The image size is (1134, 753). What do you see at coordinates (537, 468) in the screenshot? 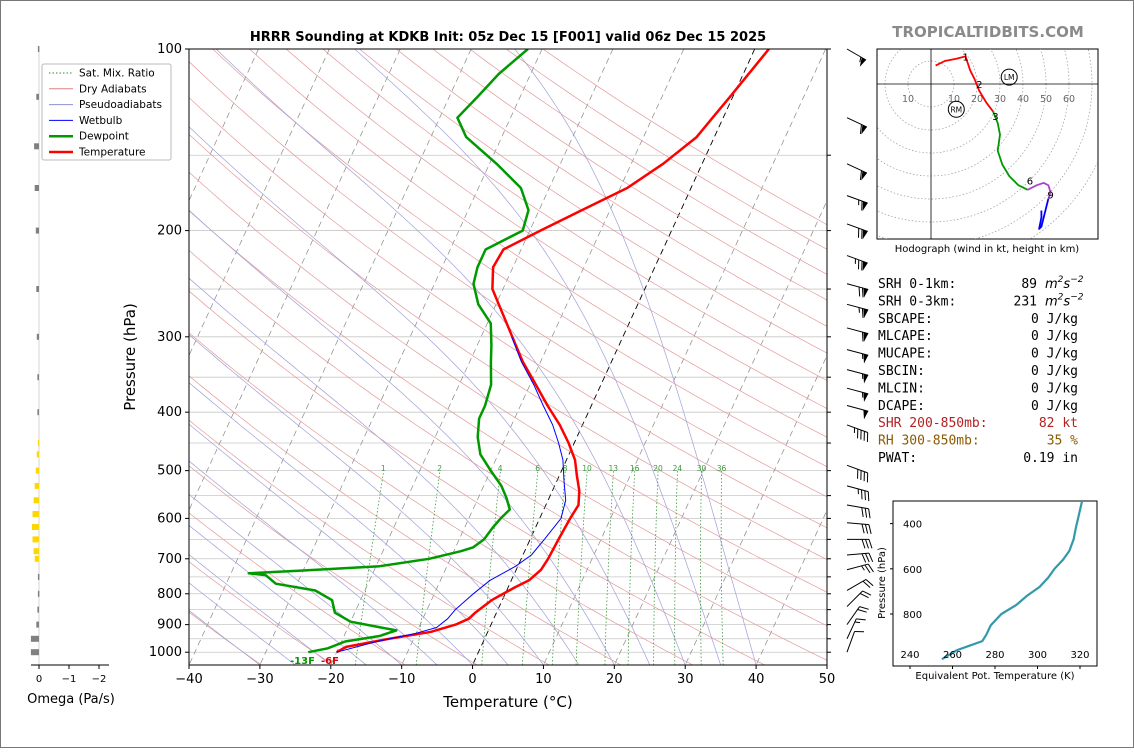
I see `mixing-ratio-label: 6` at bounding box center [537, 468].